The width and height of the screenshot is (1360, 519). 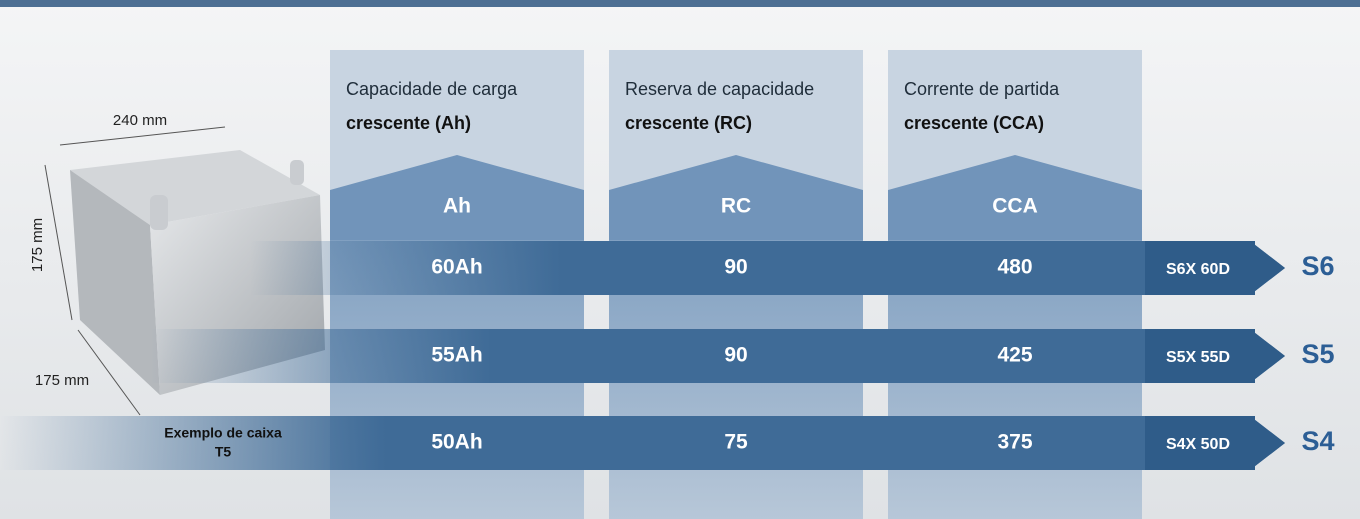 What do you see at coordinates (37, 245) in the screenshot?
I see `battery-height: 175 mm` at bounding box center [37, 245].